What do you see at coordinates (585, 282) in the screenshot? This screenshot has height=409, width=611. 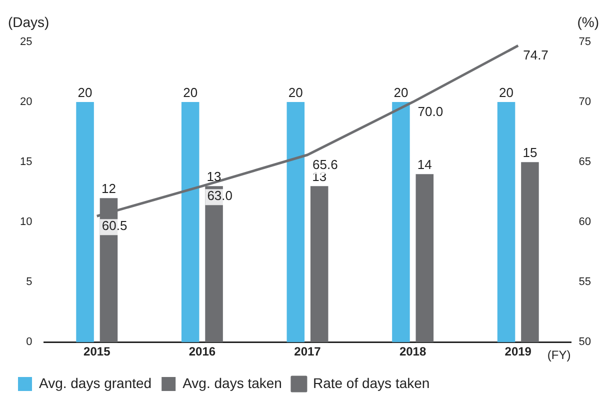 I see `y2-tick-label: 55` at bounding box center [585, 282].